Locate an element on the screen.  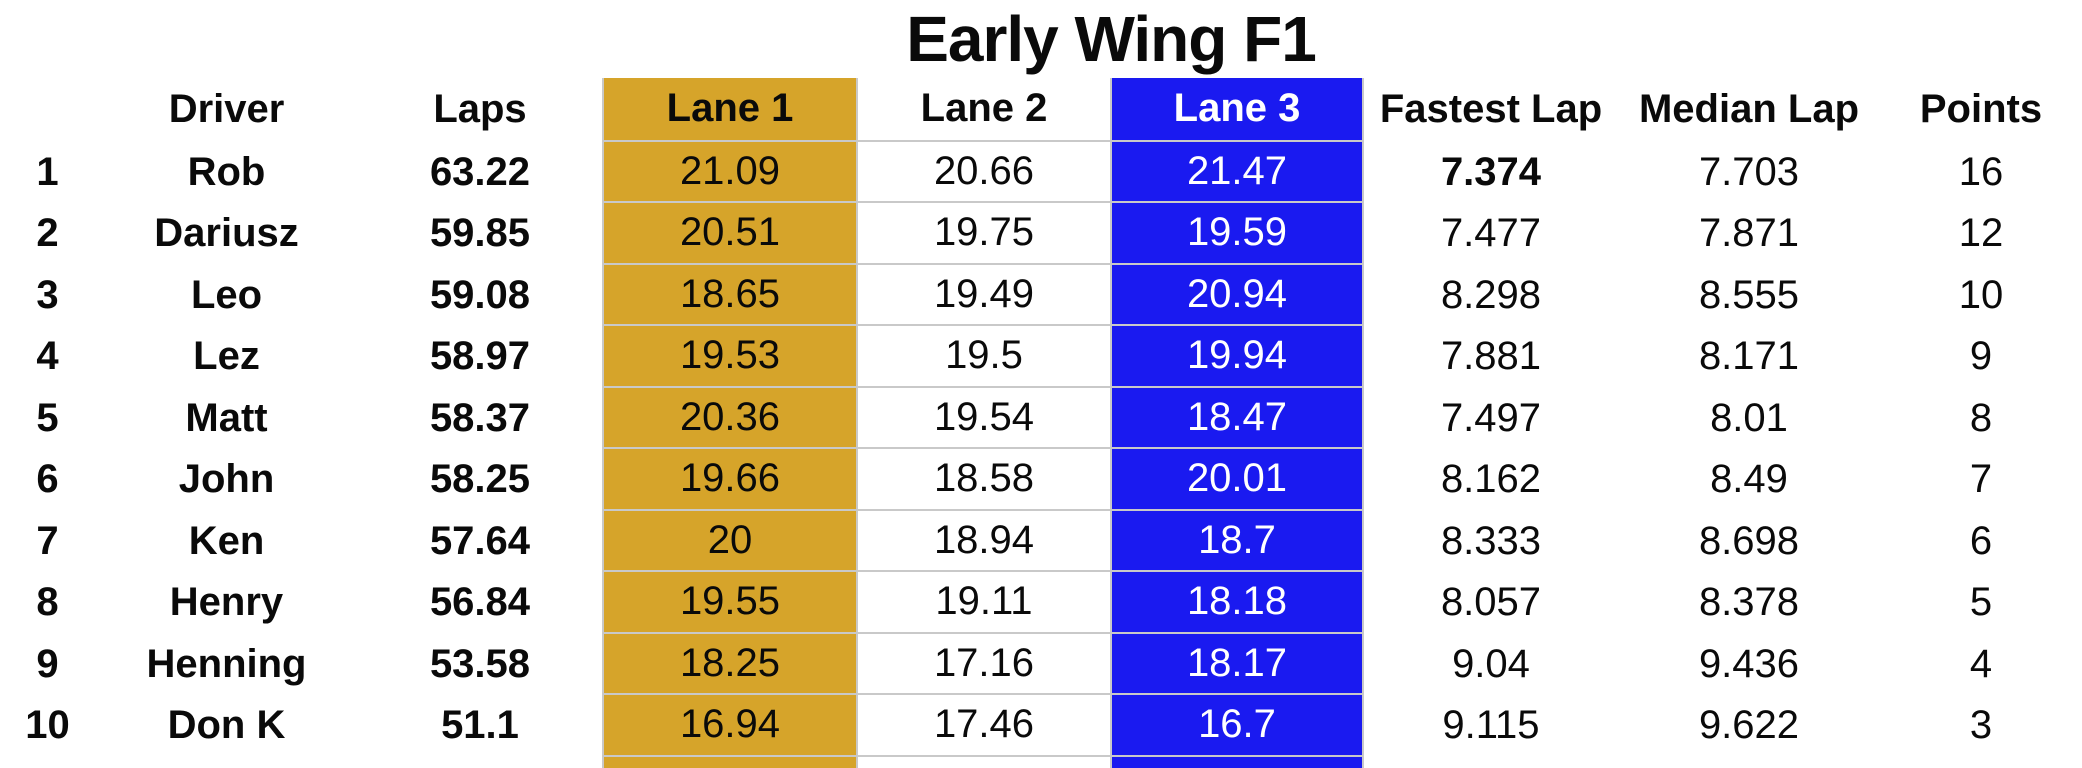
cell-points: 4 is located at coordinates (1981, 663).